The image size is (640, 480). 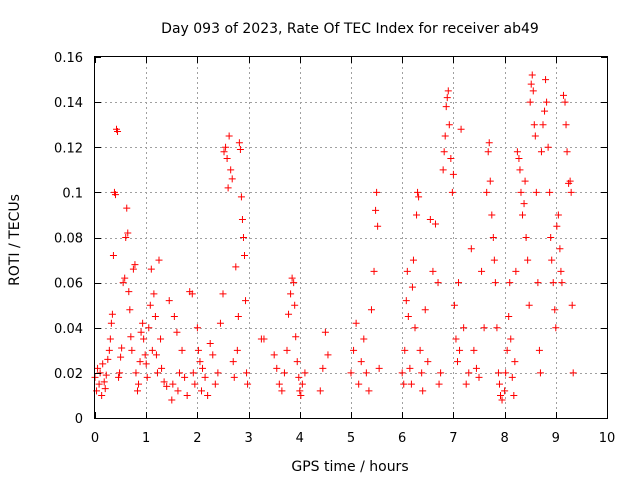 I want to click on x-tick-label: 4, so click(x=300, y=438).